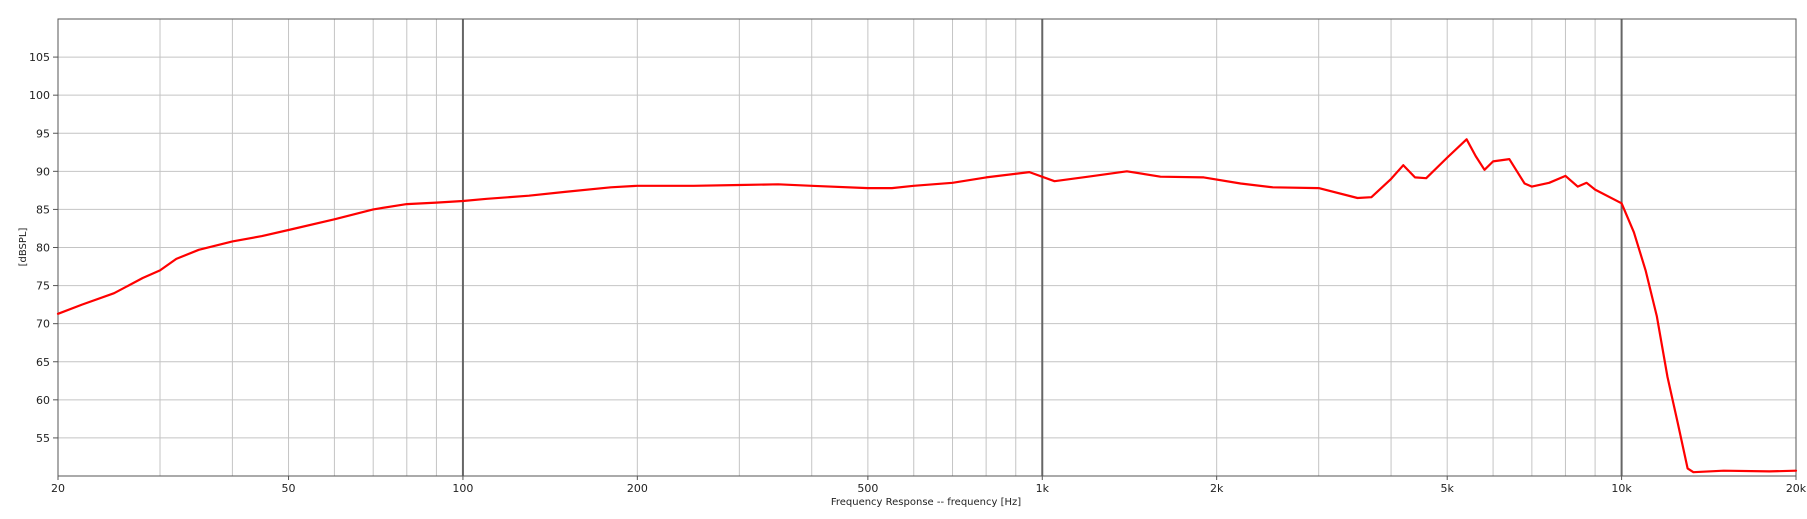  Describe the element at coordinates (58, 488) in the screenshot. I see `x-tick-label: 20` at that location.